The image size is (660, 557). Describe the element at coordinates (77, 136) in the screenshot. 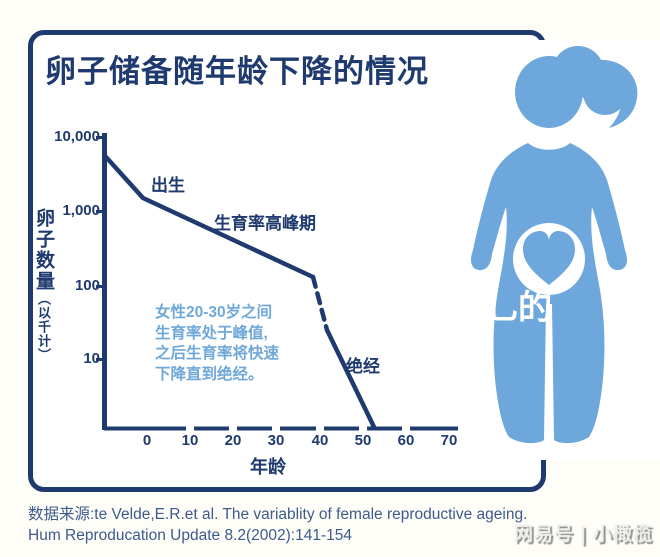

I see `y-tick-10000: 10,000` at that location.